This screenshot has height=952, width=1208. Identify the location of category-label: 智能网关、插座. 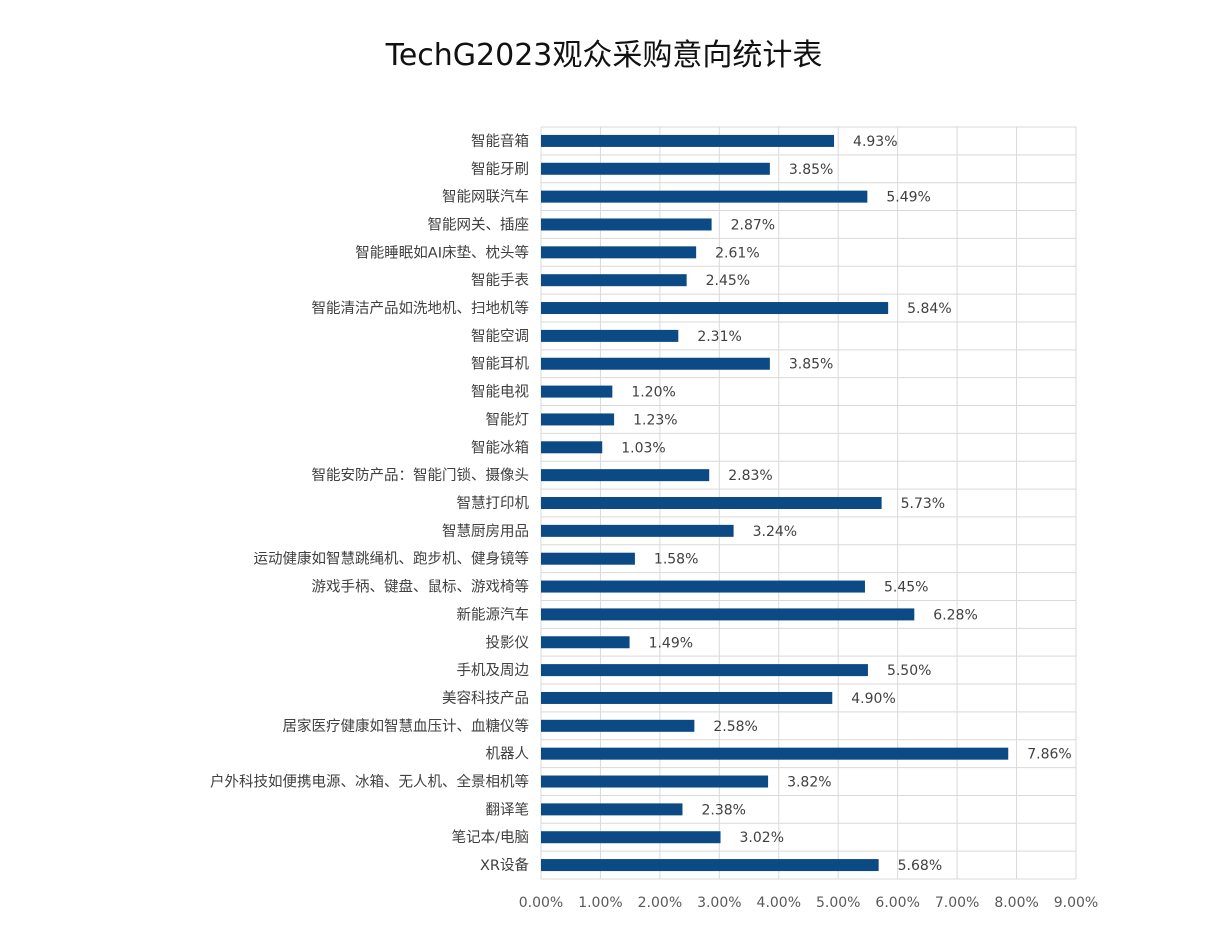
(479, 224).